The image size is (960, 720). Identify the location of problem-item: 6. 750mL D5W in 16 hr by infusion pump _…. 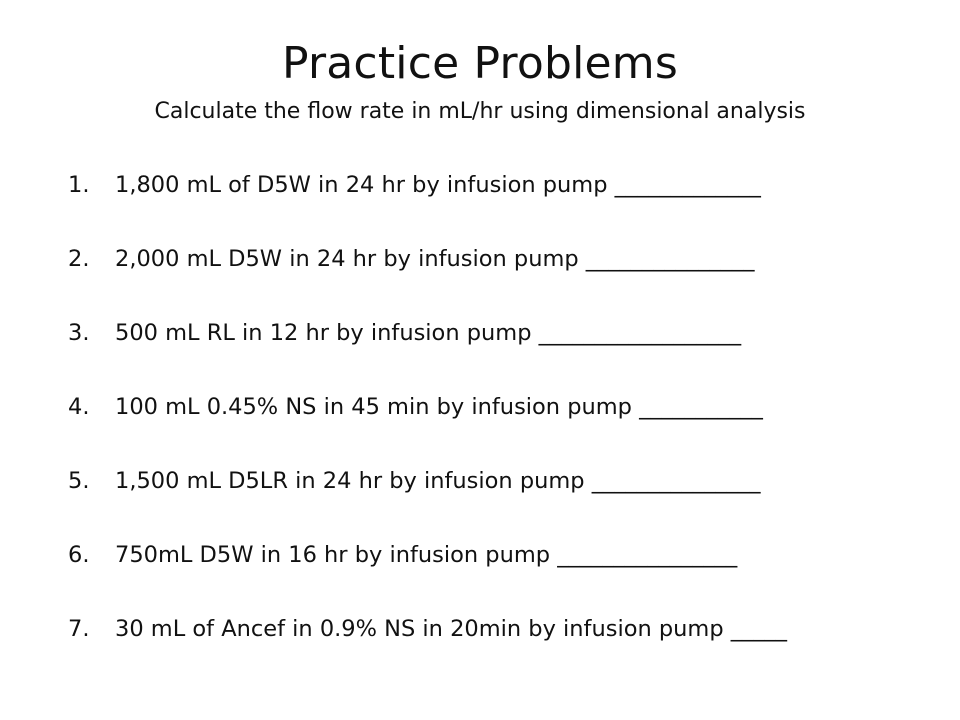
(498, 575).